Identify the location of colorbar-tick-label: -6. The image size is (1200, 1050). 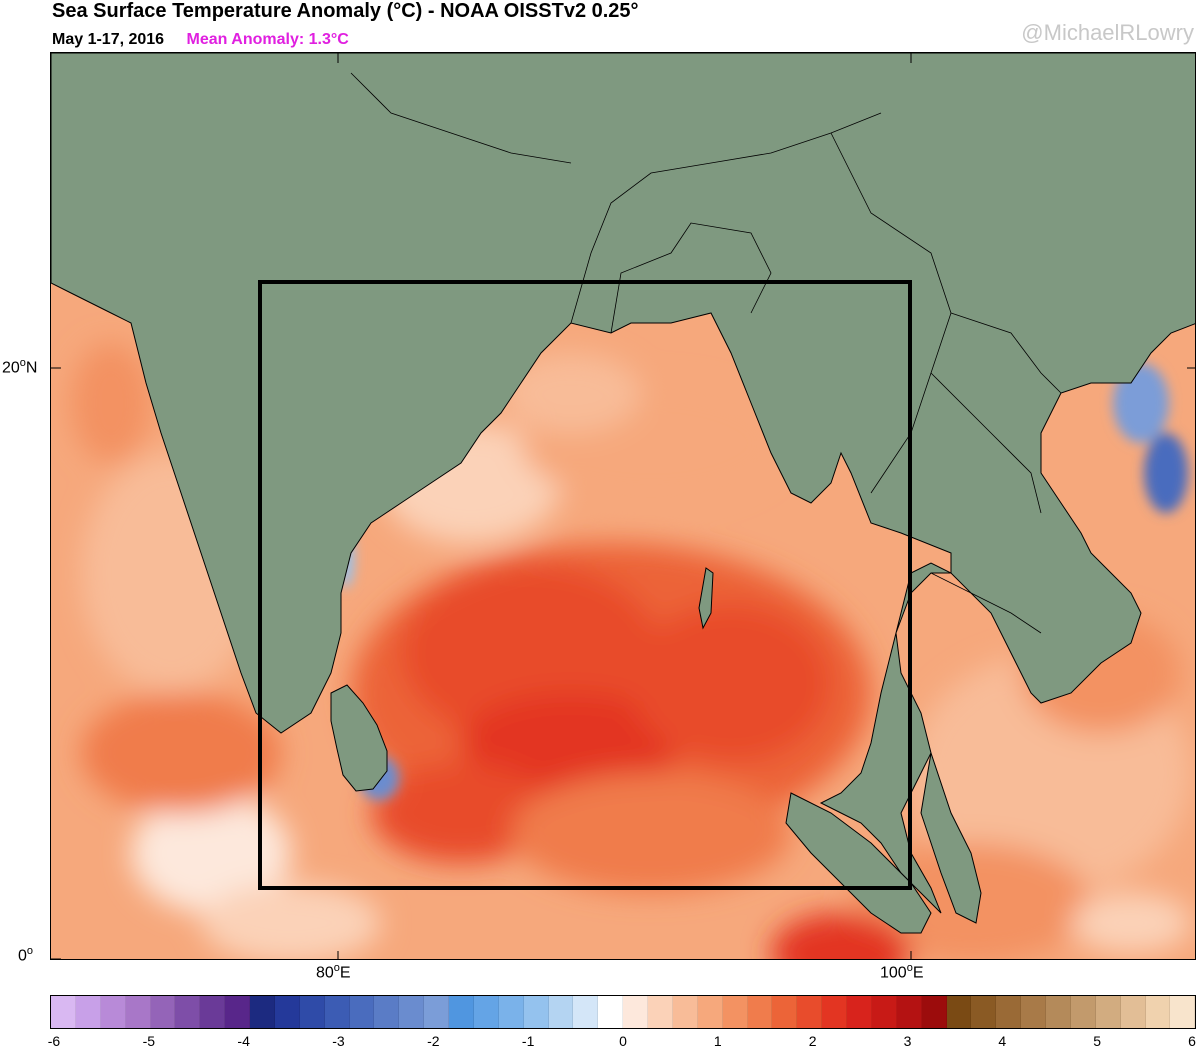
(54, 1041).